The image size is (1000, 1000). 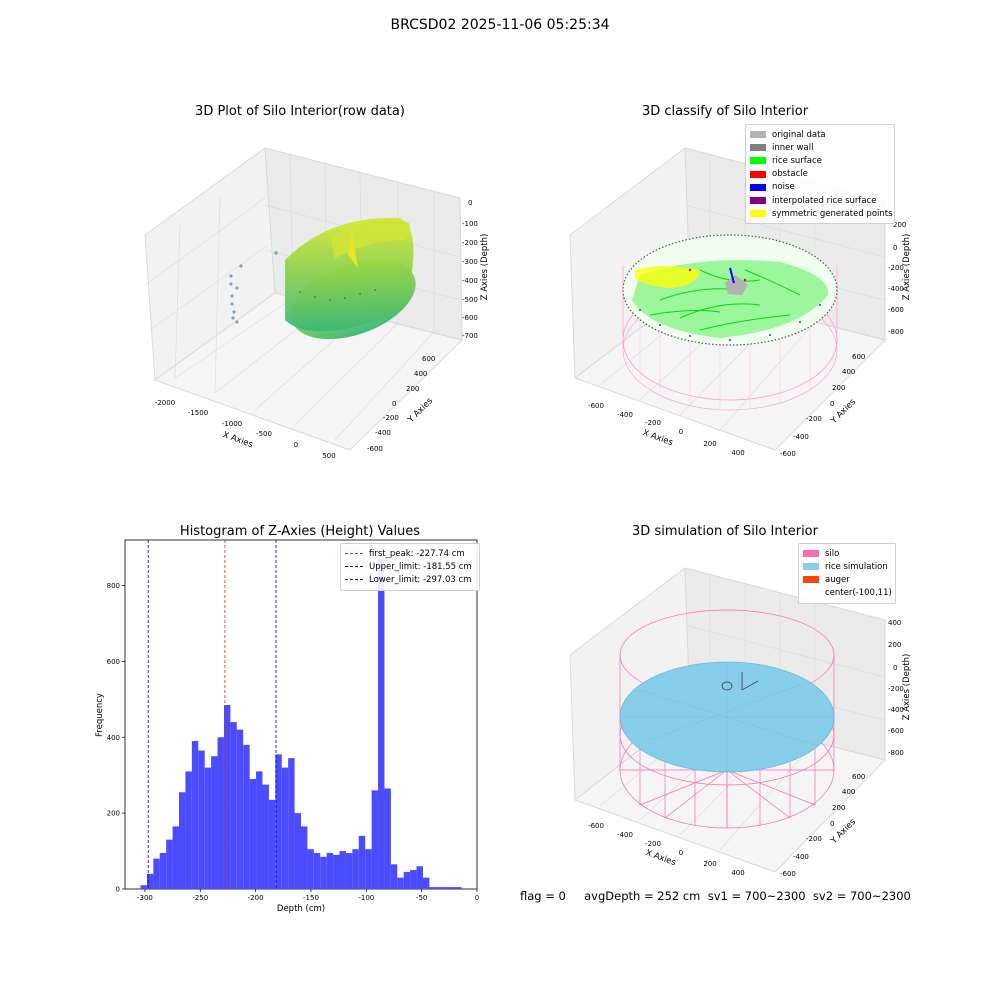 I want to click on classify-ytick: 0, so click(x=832, y=404).